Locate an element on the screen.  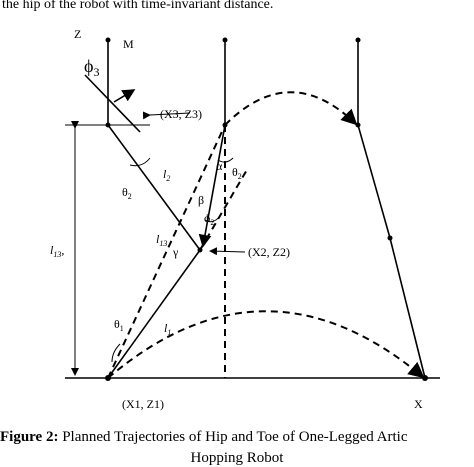
l13-label: l13 is located at coordinates (161, 240).